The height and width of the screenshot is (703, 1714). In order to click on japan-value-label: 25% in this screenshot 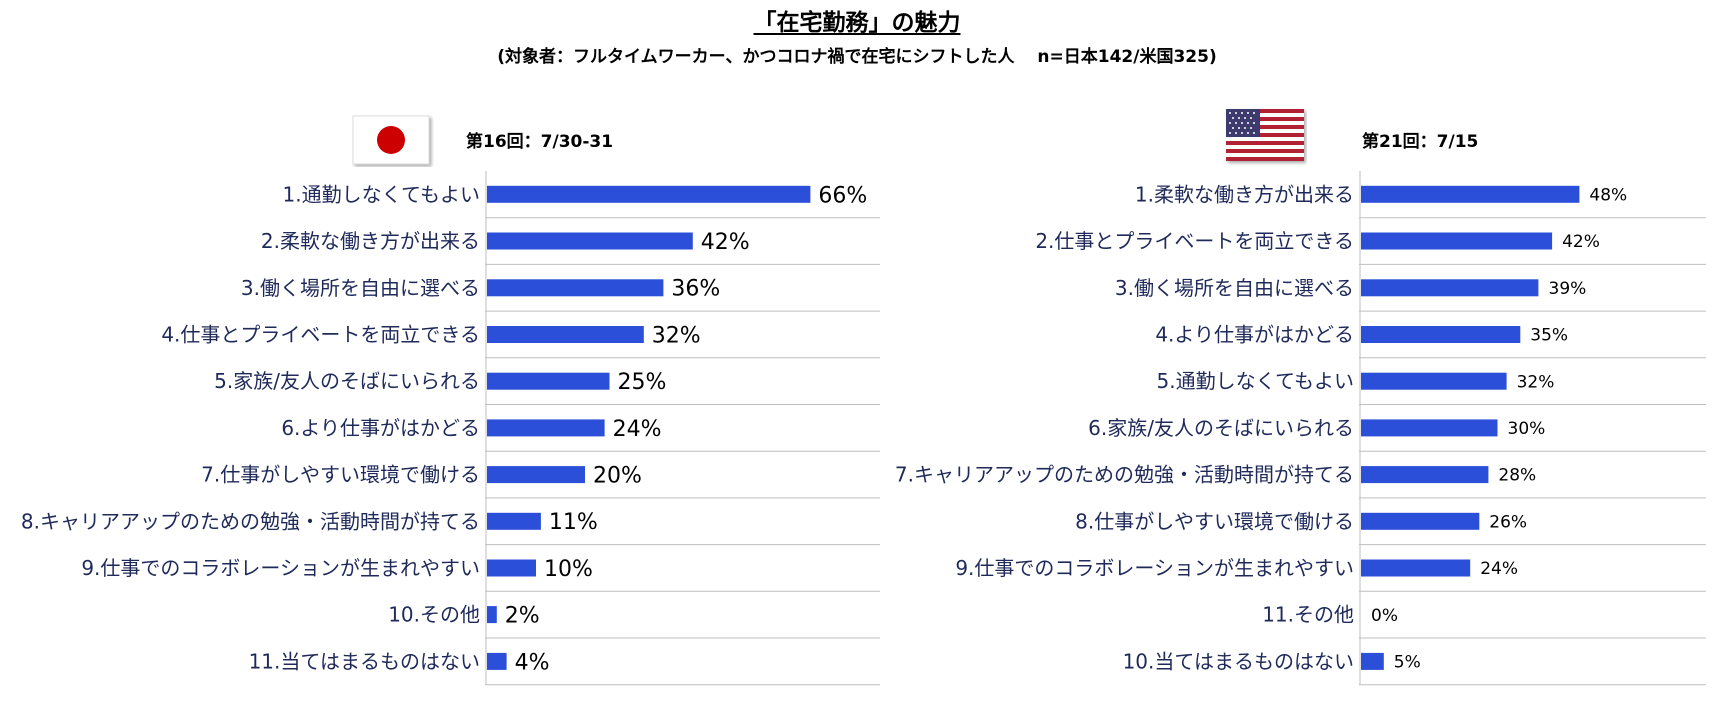, I will do `click(642, 382)`.